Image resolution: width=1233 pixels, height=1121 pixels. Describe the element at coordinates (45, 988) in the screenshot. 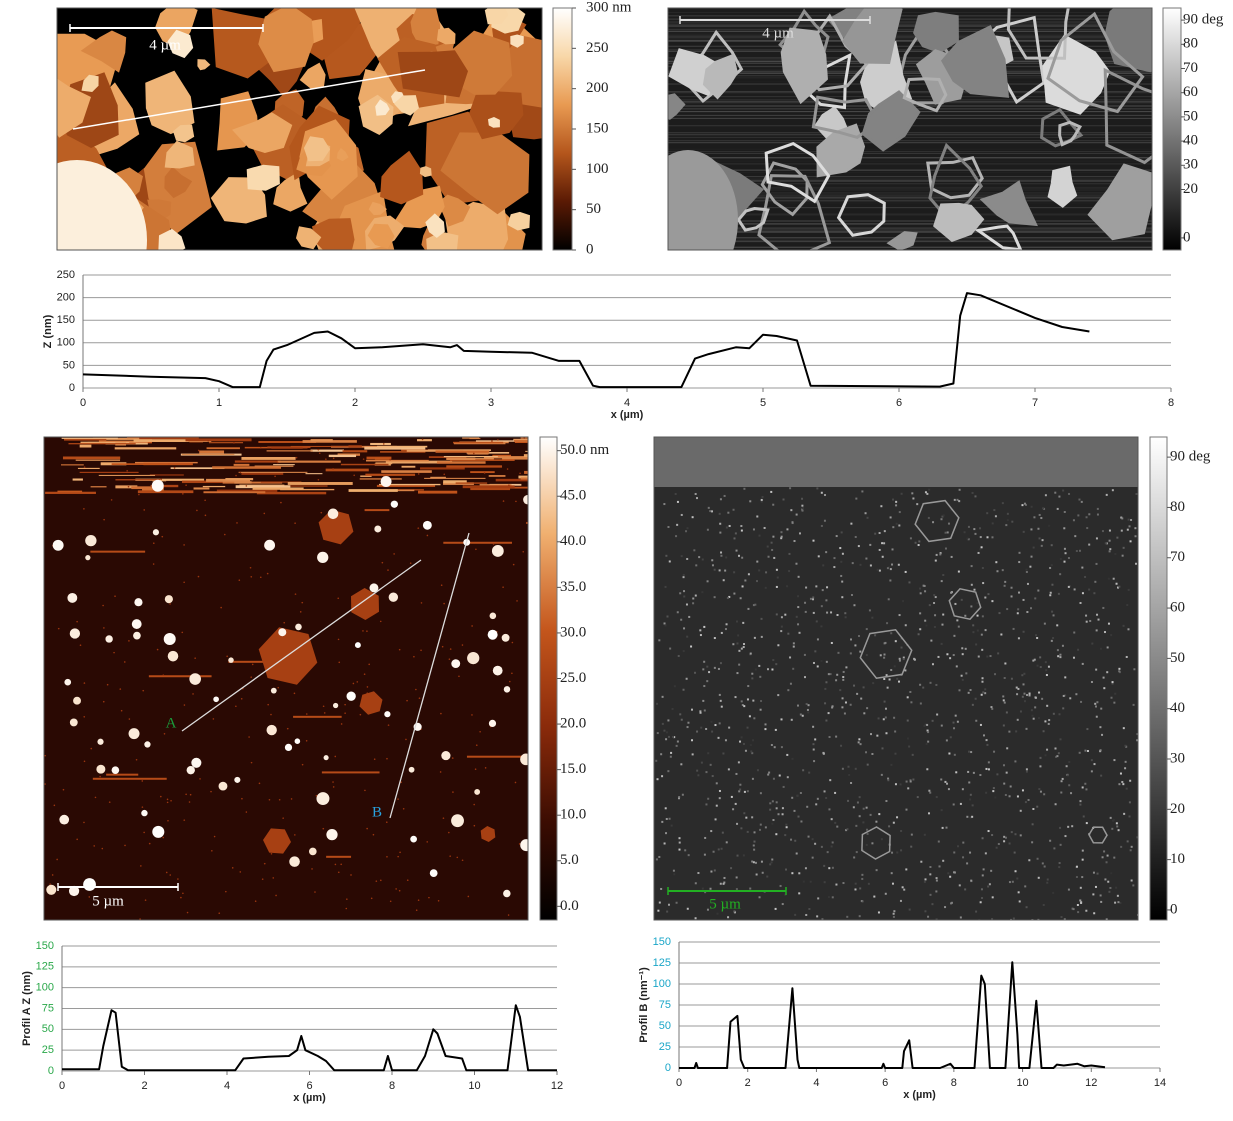

I see `y-tick-label: 100` at that location.